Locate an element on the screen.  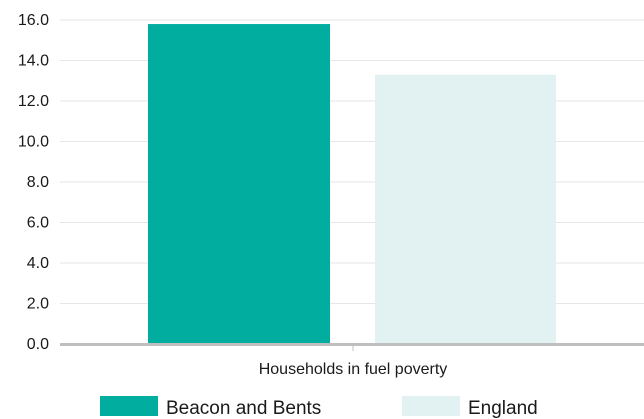
legend-item: England is located at coordinates (470, 407).